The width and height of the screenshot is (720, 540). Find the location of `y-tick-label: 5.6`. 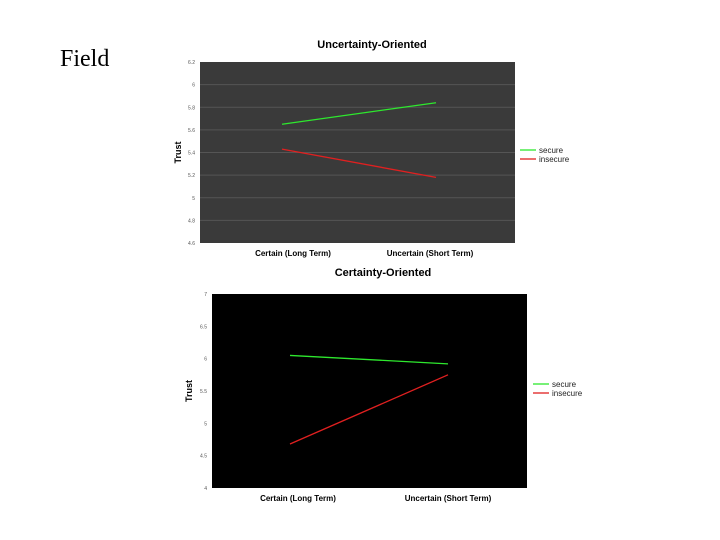

y-tick-label: 5.6 is located at coordinates (191, 131).